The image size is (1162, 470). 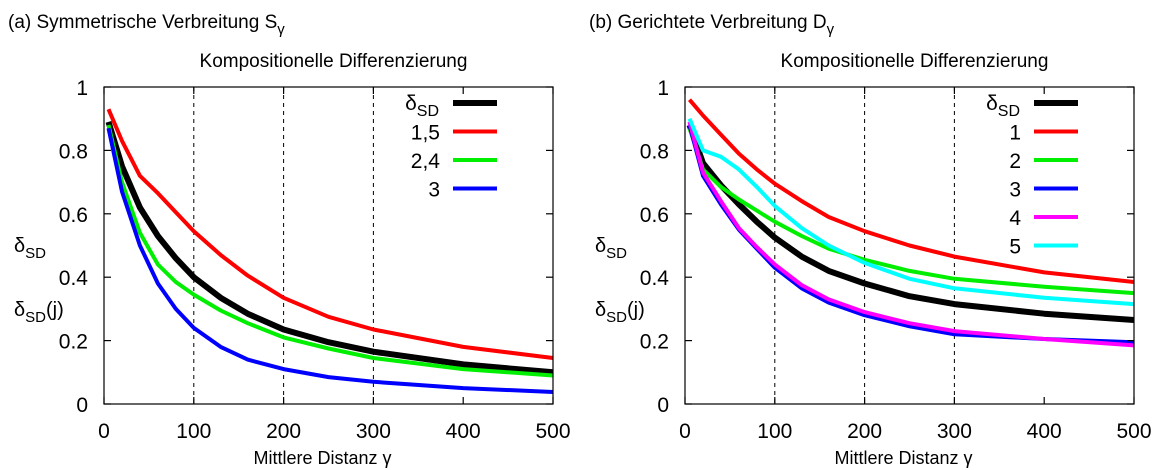 I want to click on panel-title: (b) Gerichtete Verbreitung Dγ, so click(x=712, y=25).